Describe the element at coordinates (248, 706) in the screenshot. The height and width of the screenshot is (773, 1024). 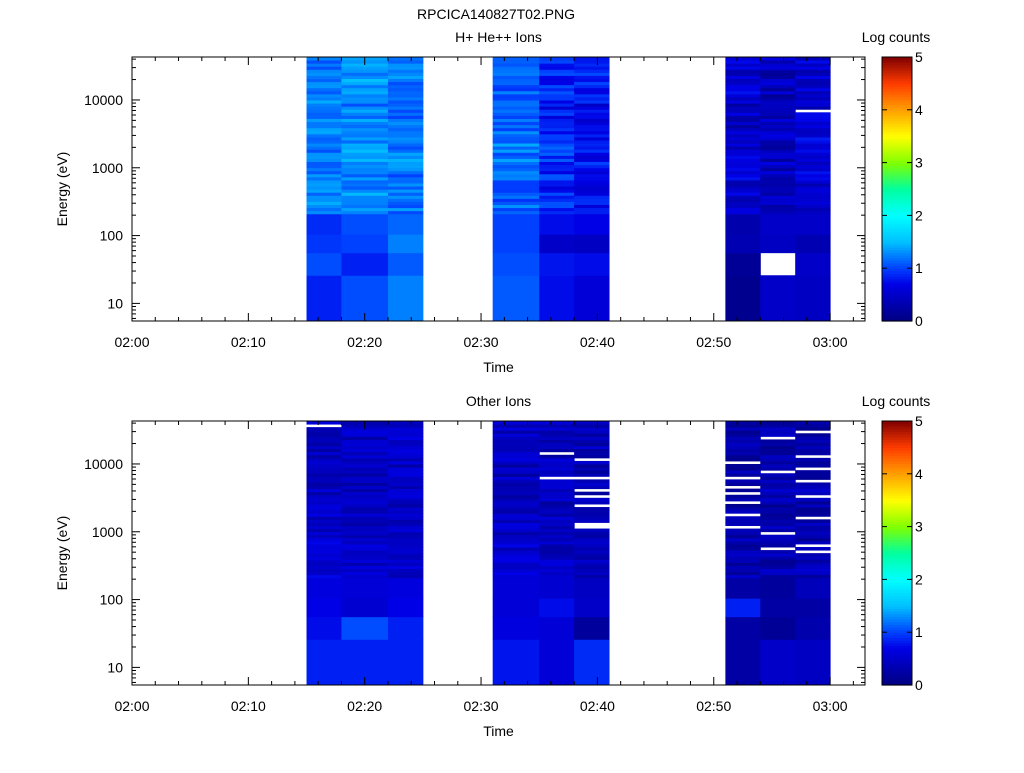
I see `x-tick-label: 02:10` at that location.